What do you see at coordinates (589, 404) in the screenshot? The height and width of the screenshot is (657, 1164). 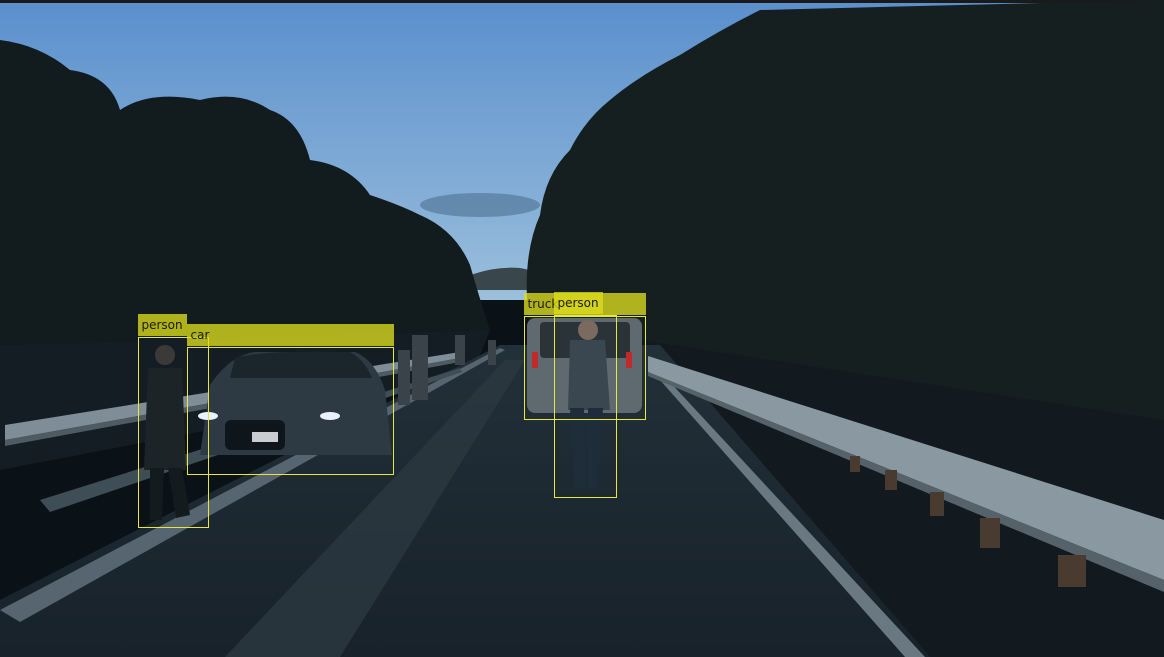 I see `person-right-shape` at bounding box center [589, 404].